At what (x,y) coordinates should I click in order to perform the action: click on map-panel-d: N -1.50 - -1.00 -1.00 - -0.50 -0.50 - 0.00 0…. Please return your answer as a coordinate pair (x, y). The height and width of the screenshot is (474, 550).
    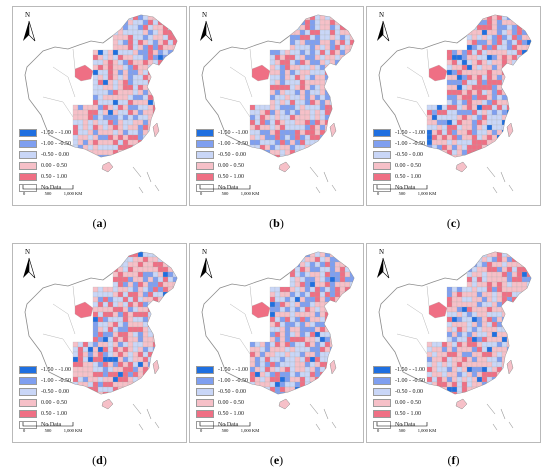
    Looking at the image, I should click on (99, 343).